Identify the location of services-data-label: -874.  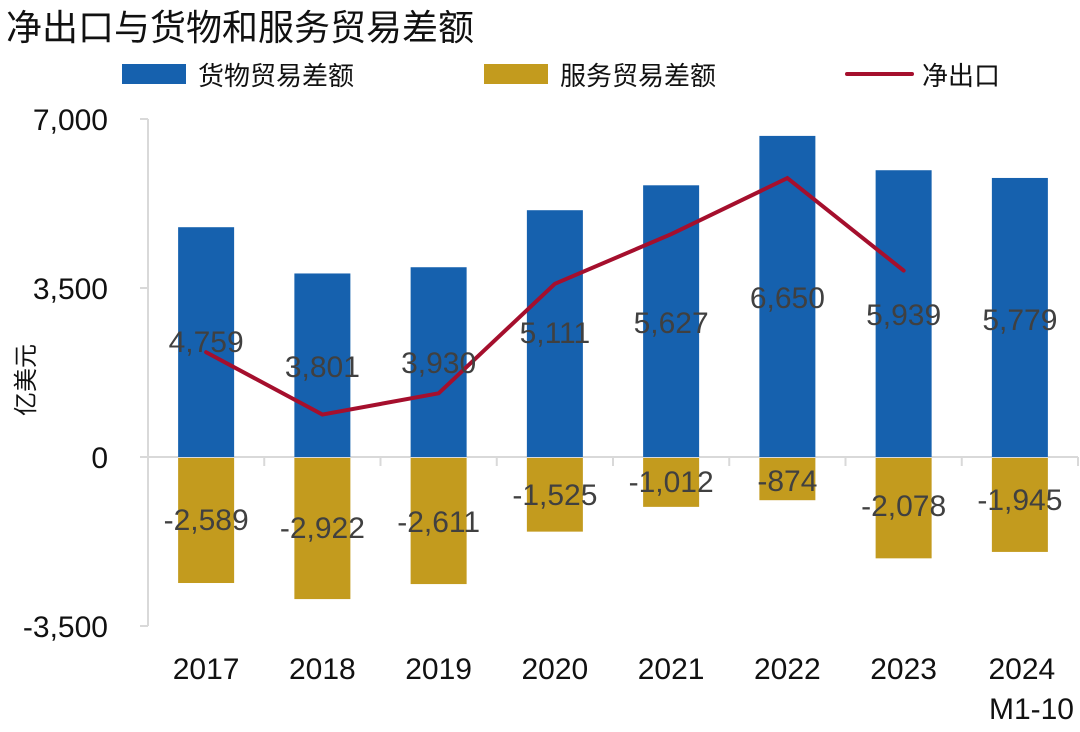
(787, 481).